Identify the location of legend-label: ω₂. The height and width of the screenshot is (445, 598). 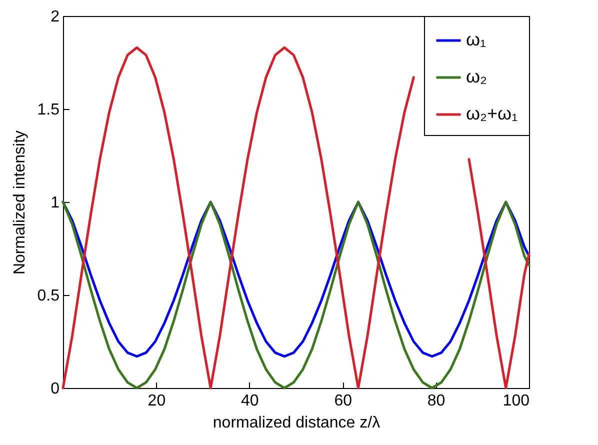
(477, 76).